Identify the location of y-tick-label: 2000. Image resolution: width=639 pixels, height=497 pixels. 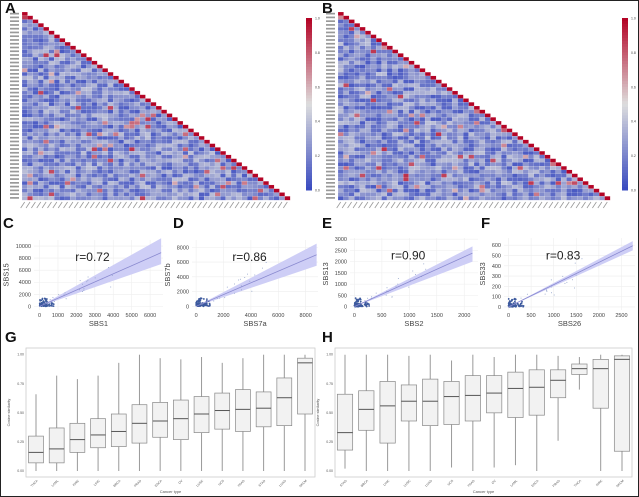
(25, 295).